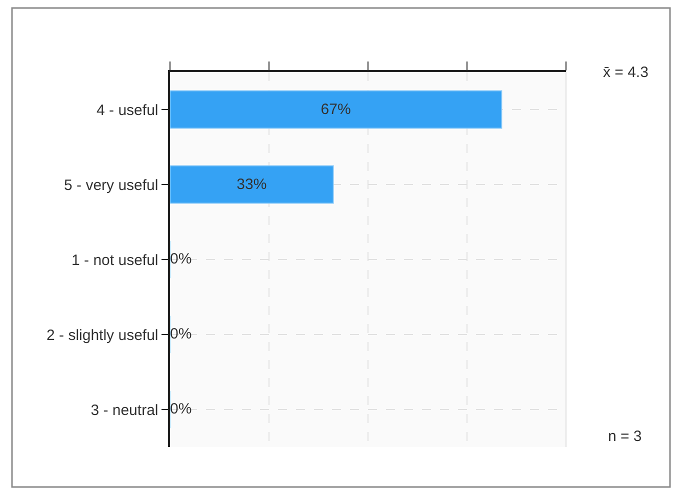 The image size is (679, 489). What do you see at coordinates (625, 72) in the screenshot?
I see `text: x̄ = 4.3` at bounding box center [625, 72].